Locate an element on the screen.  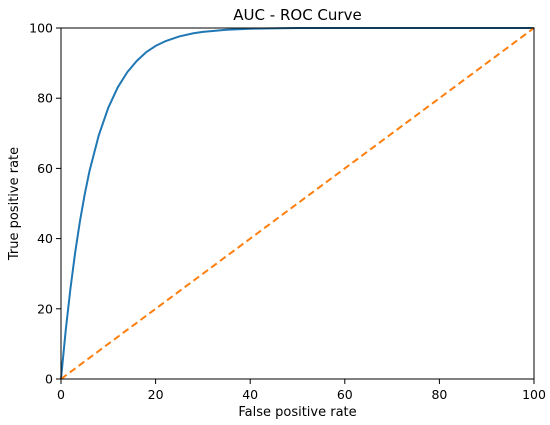
y-tick-label: 40 is located at coordinates (45, 238).